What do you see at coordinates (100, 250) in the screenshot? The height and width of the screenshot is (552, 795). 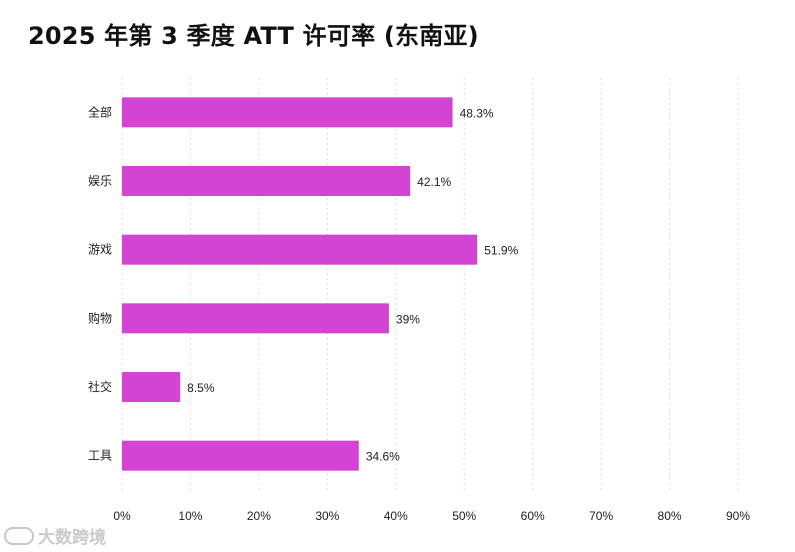 I see `category-label: 游戏` at bounding box center [100, 250].